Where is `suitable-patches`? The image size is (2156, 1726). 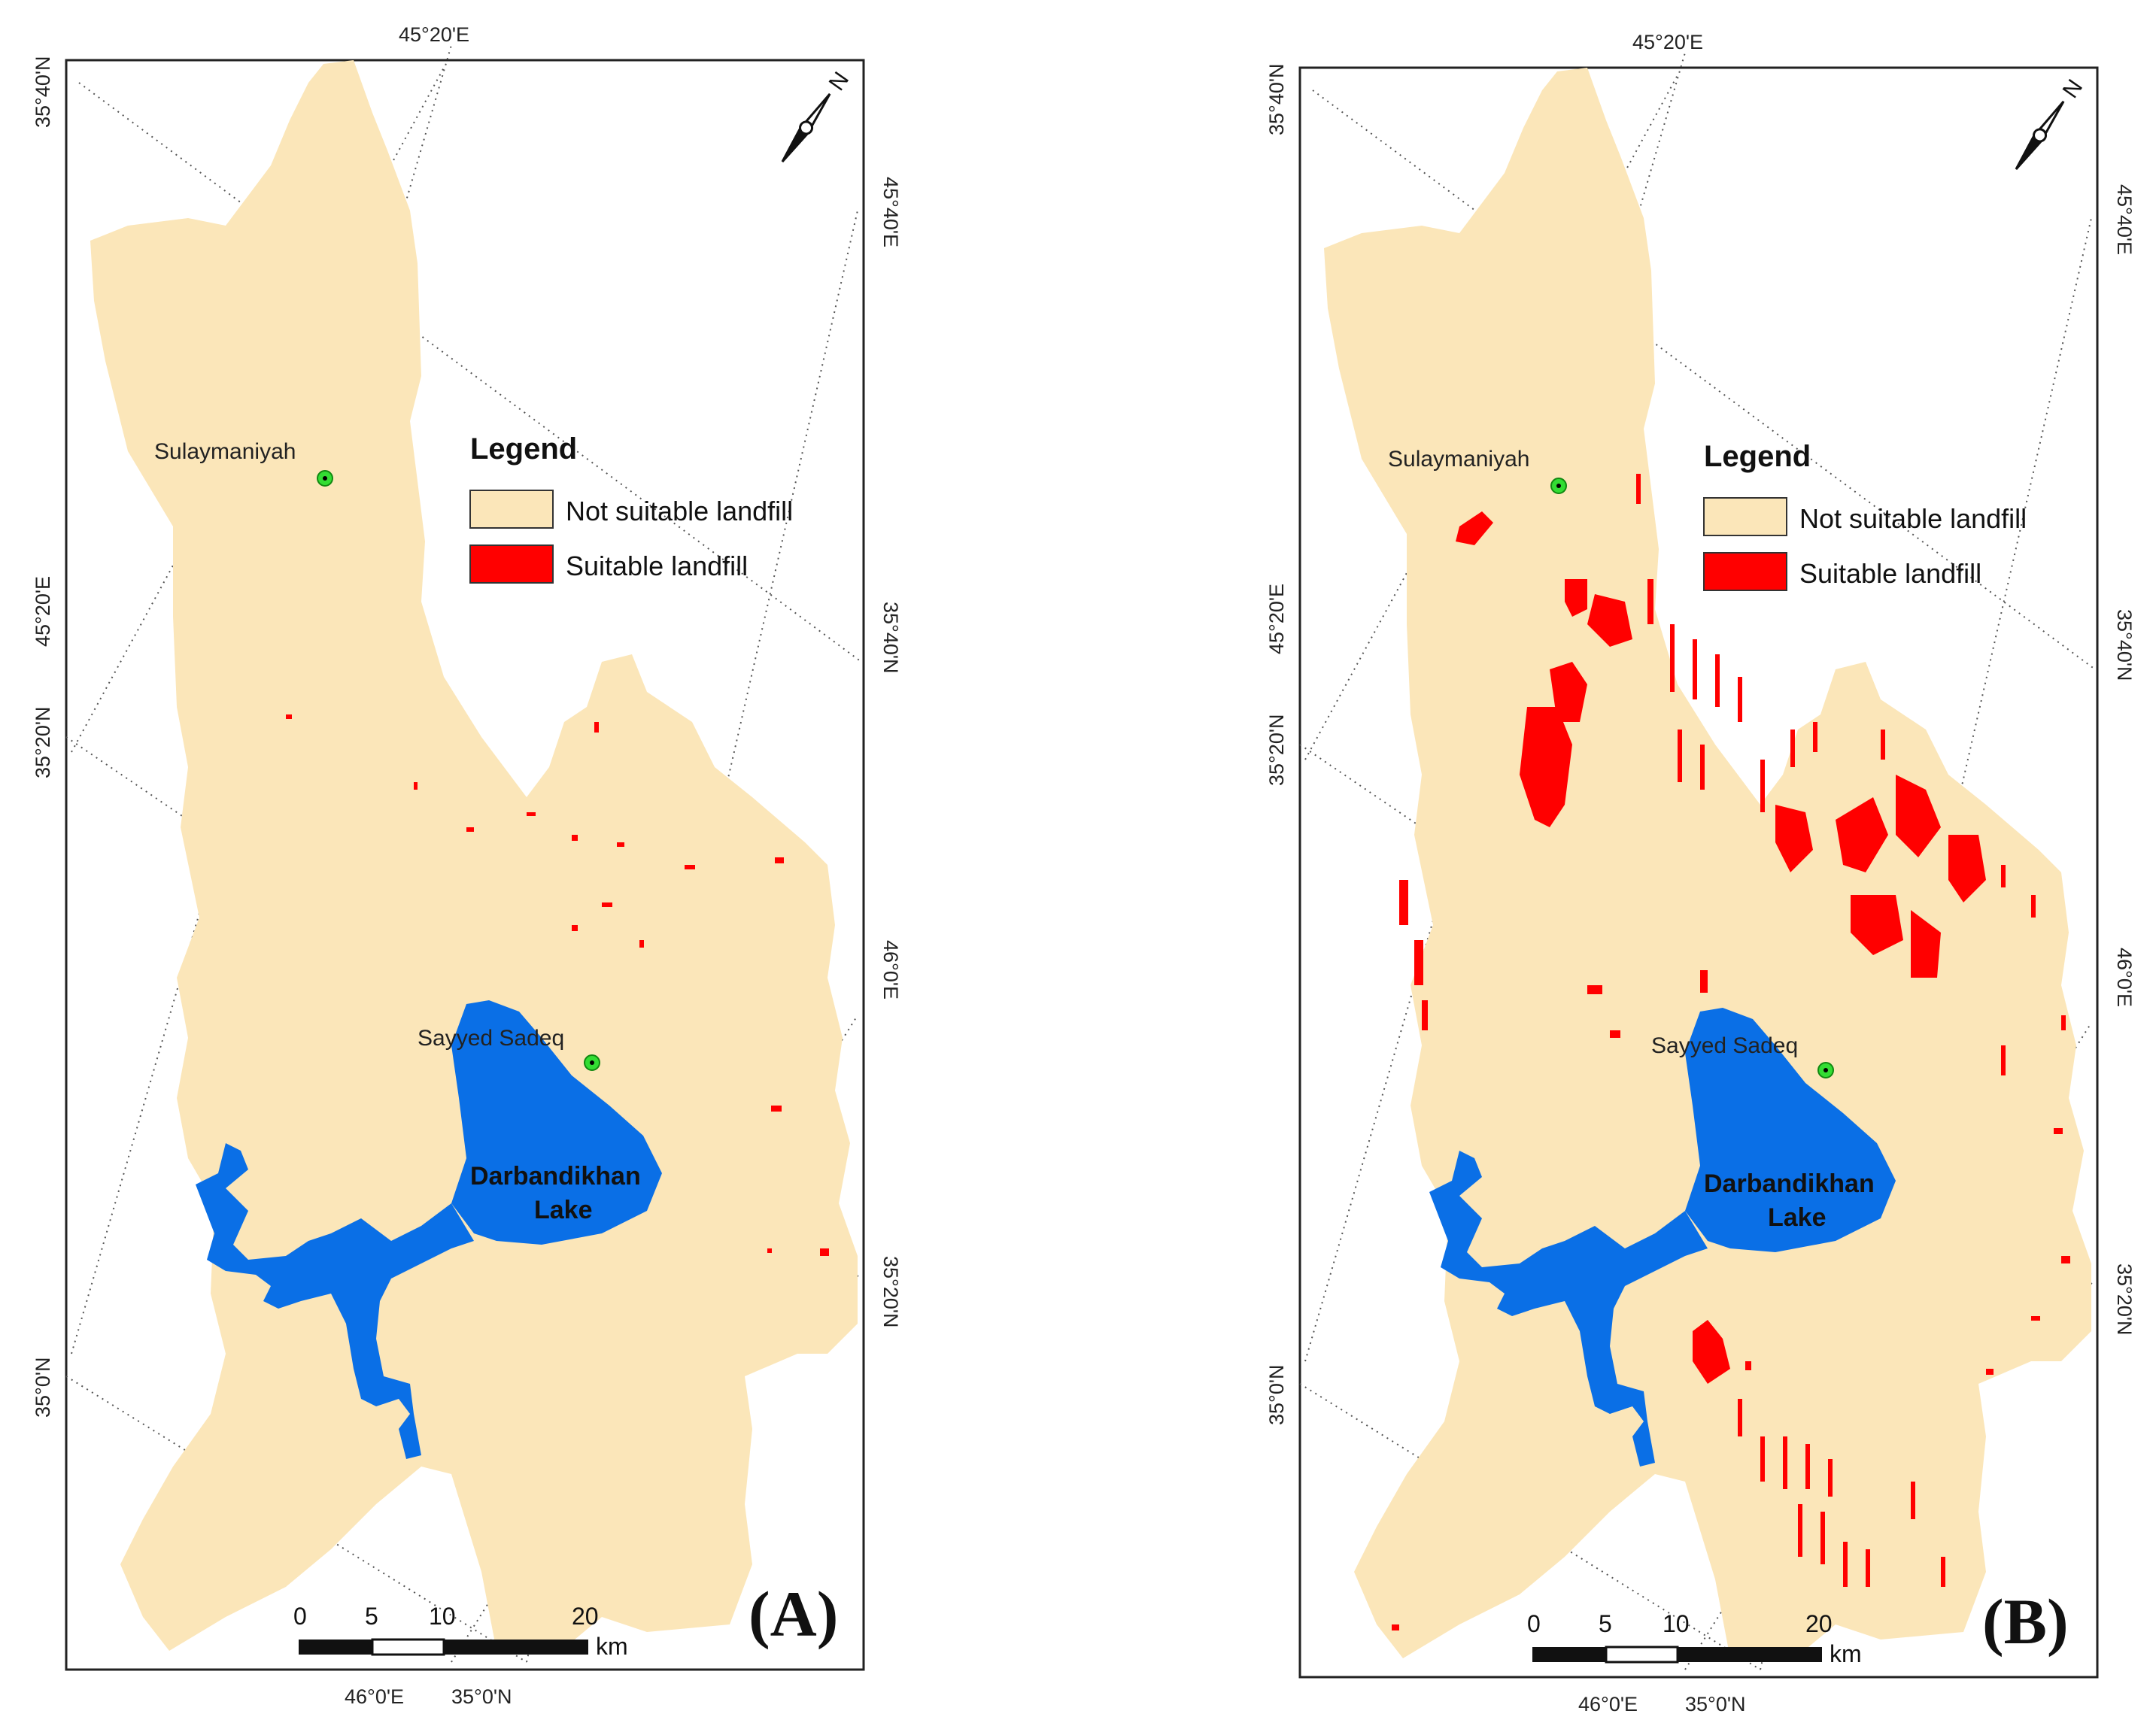
suitable-patches is located at coordinates (557, 985).